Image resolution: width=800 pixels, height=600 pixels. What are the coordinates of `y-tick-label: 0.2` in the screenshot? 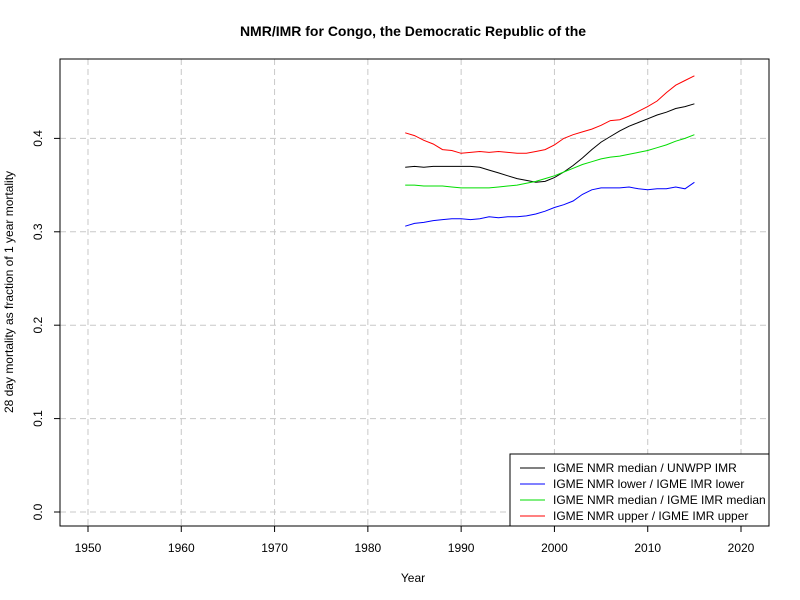 It's located at (38, 325).